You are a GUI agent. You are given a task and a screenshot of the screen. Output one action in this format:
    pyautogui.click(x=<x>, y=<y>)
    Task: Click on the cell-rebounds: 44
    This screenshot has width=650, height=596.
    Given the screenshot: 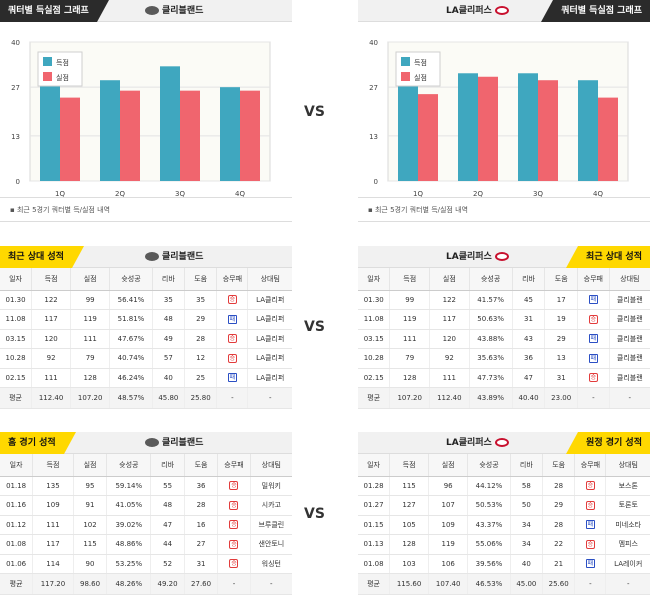 What is the action you would take?
    pyautogui.click(x=167, y=544)
    